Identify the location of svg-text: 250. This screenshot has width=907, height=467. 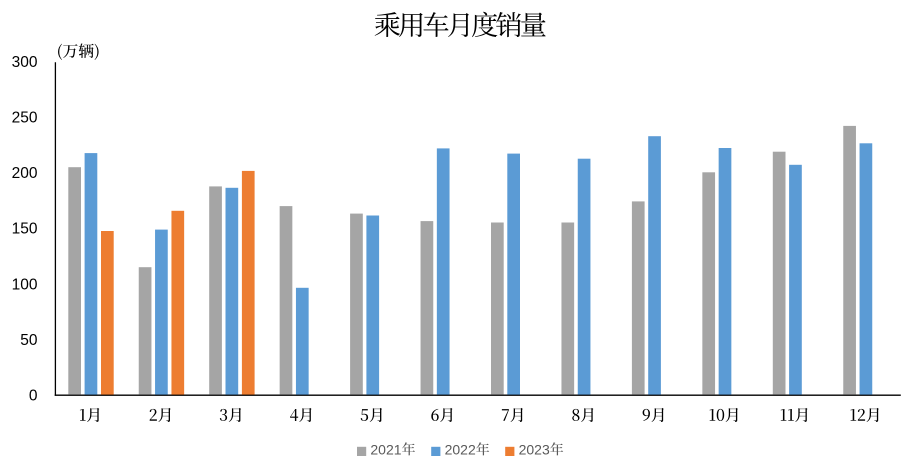
(25, 118).